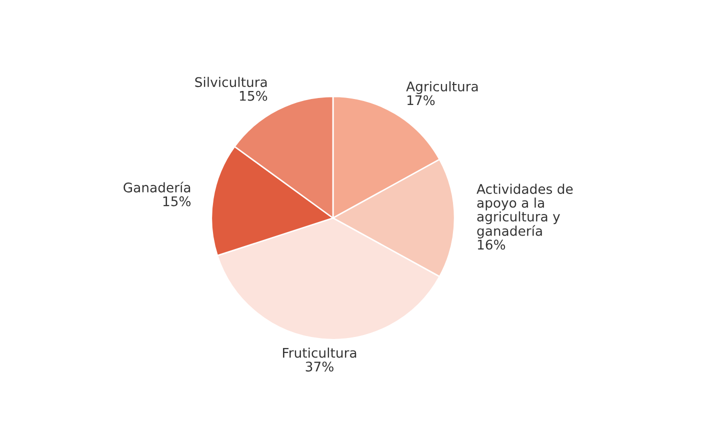 The width and height of the screenshot is (703, 440). What do you see at coordinates (319, 353) in the screenshot?
I see `slice-label: Fruticultura` at bounding box center [319, 353].